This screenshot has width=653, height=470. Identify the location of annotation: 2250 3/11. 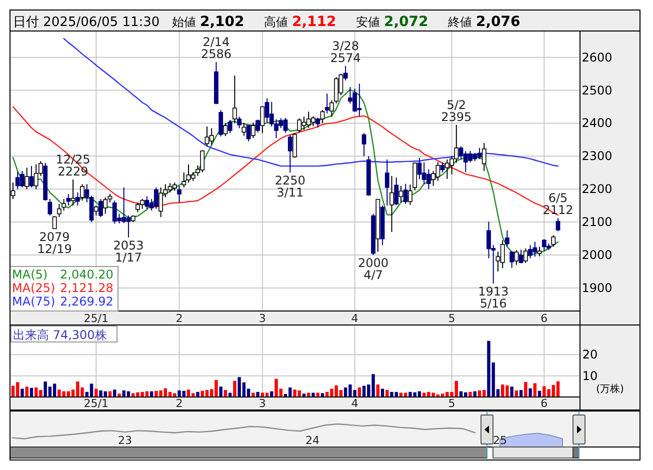
(290, 187).